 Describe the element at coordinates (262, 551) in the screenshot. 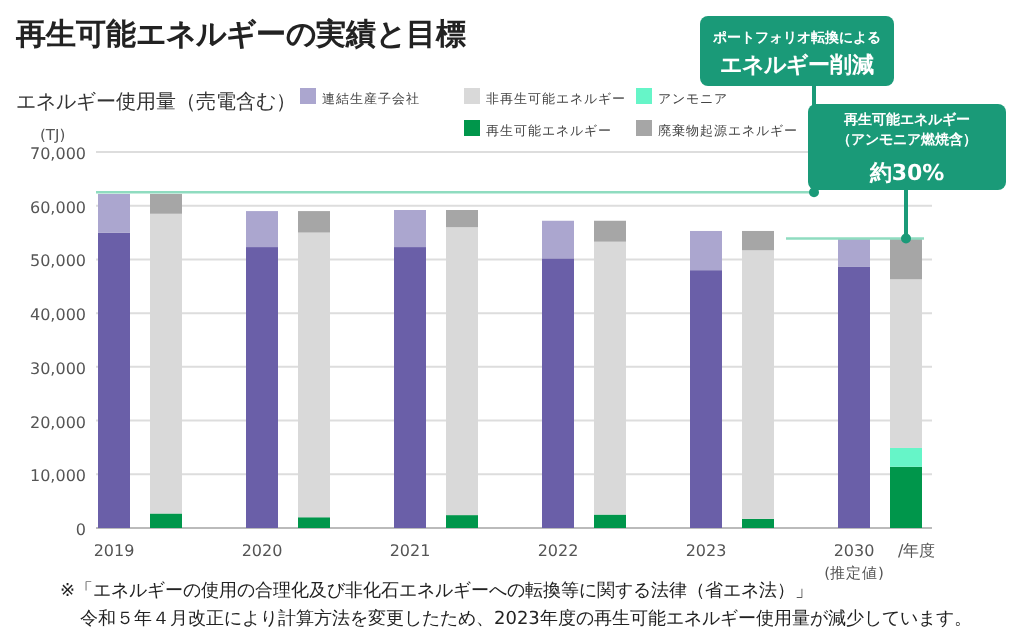

I see `x-tick-label: 2020` at that location.